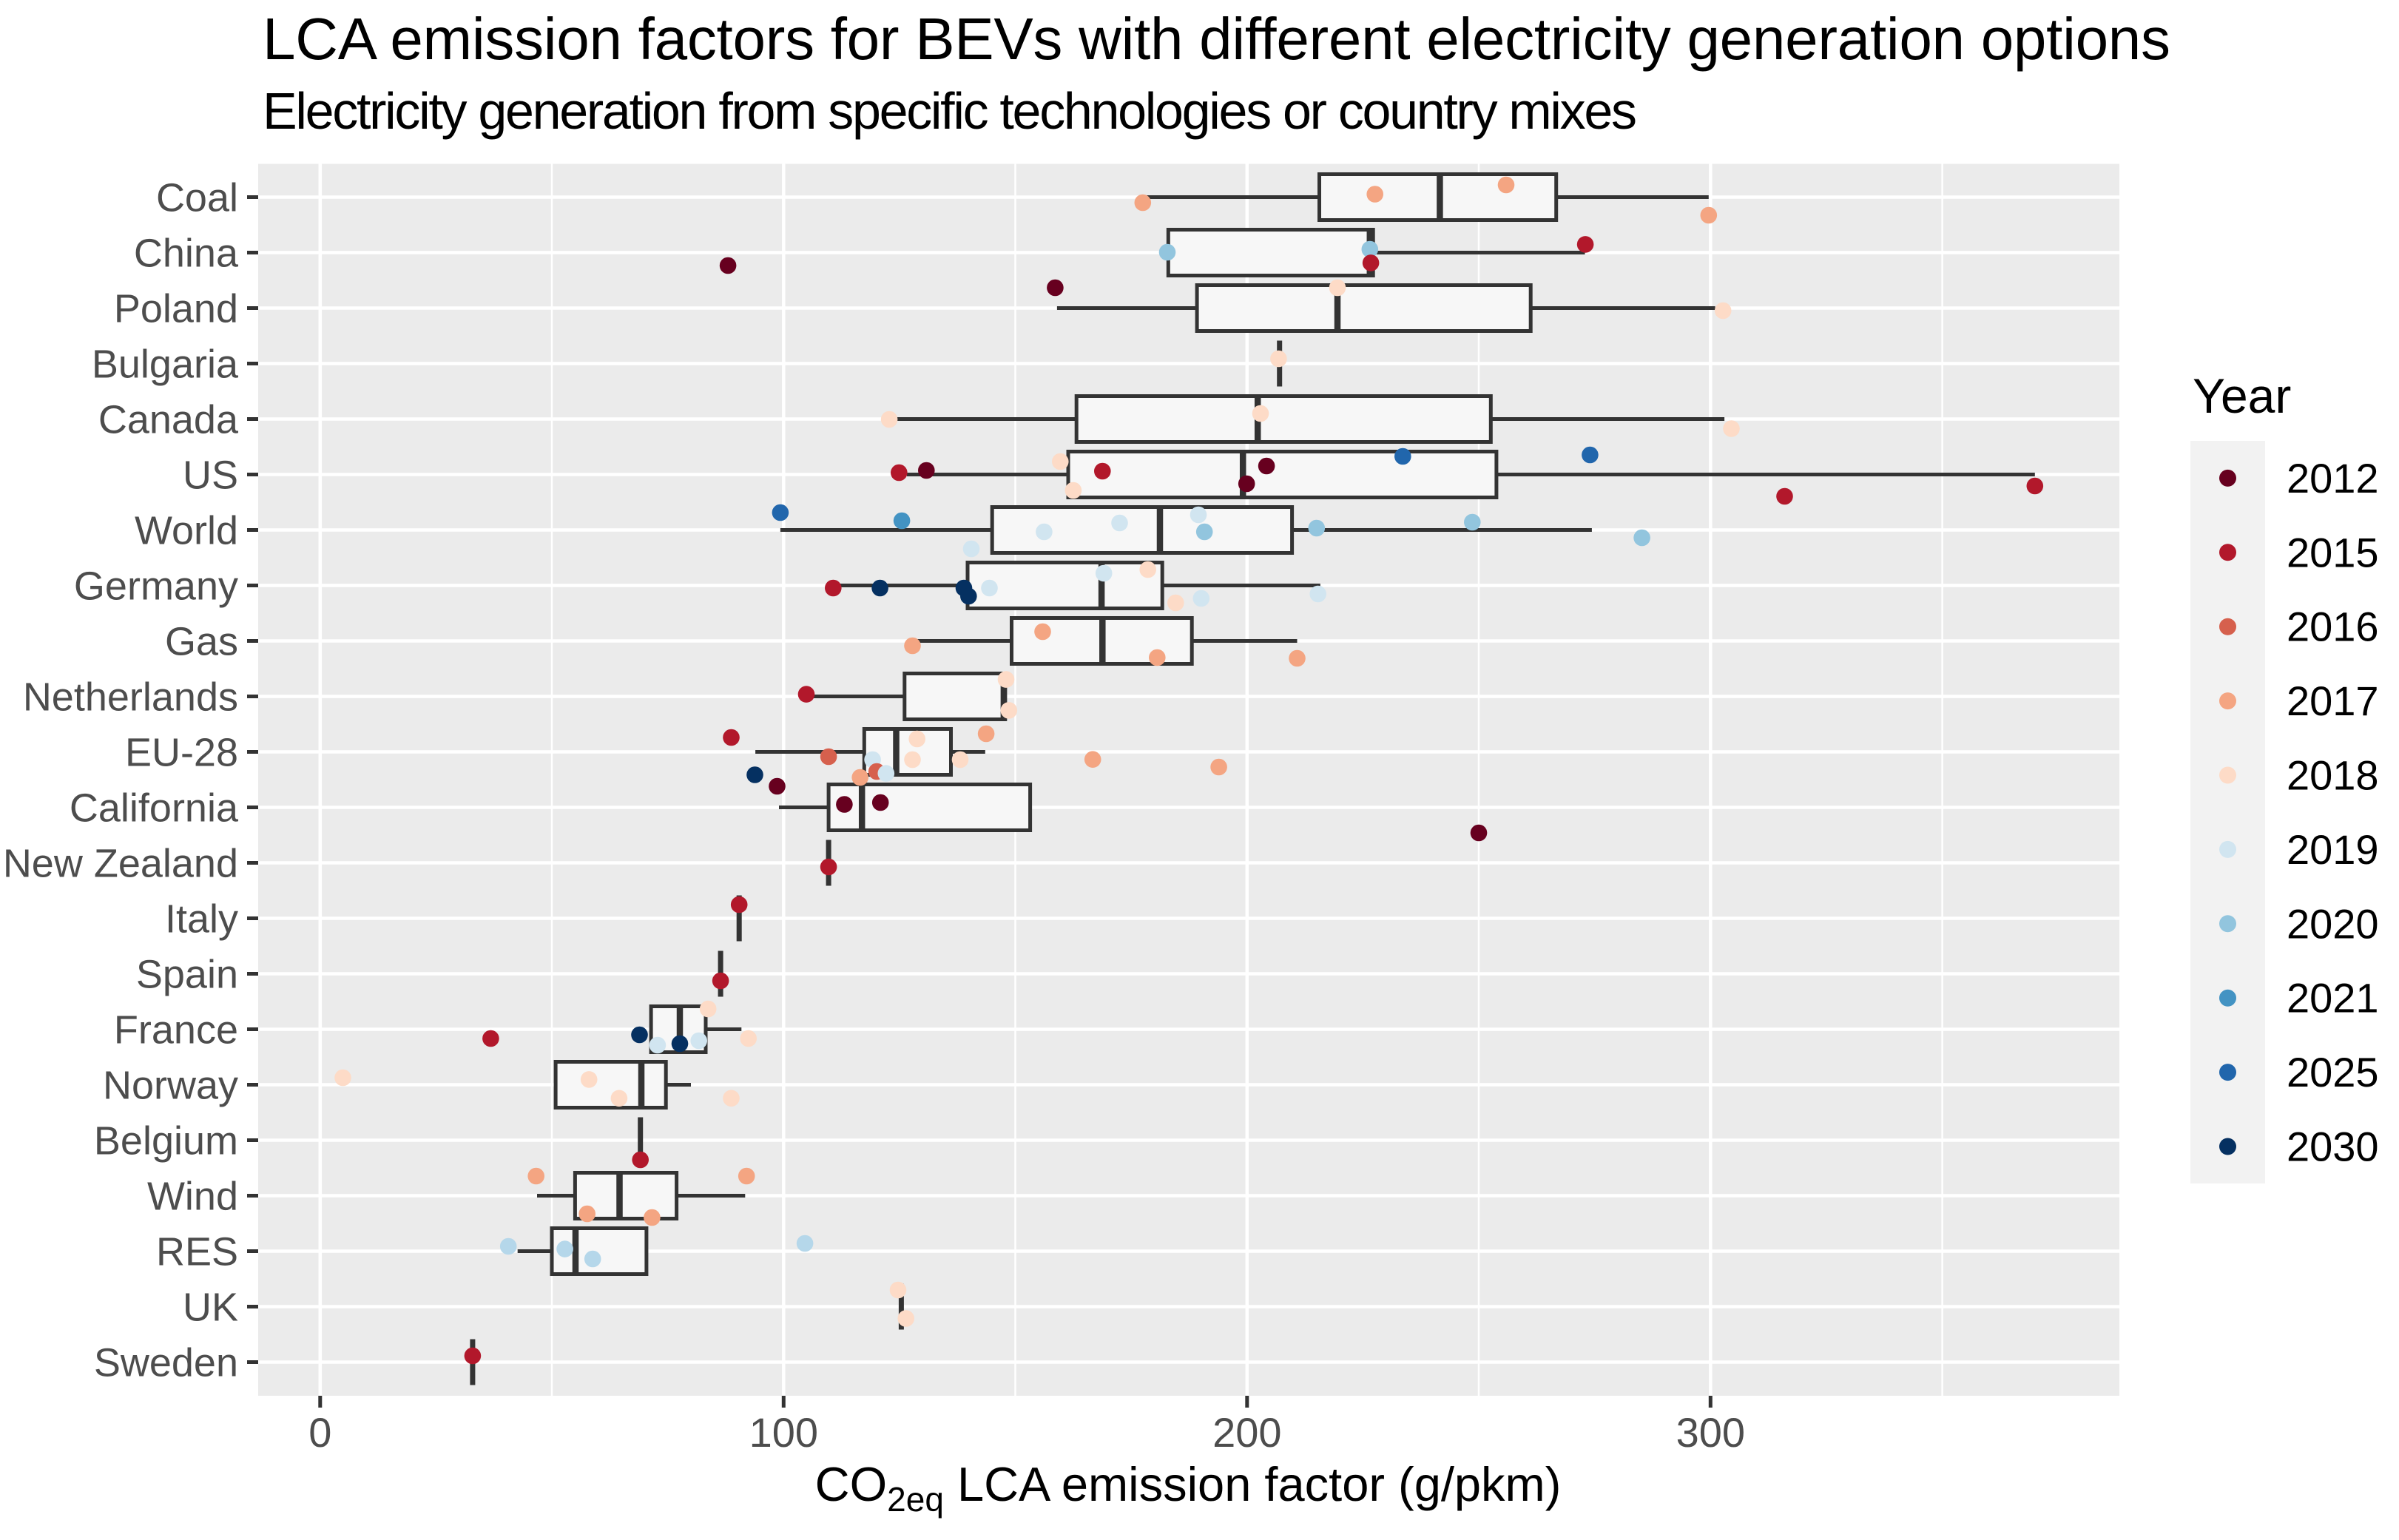  I want to click on svg-text:CO2eq LCA emission factor (g/p: CO2eq LCA emission factor (g/pkm), so click(1188, 1488).